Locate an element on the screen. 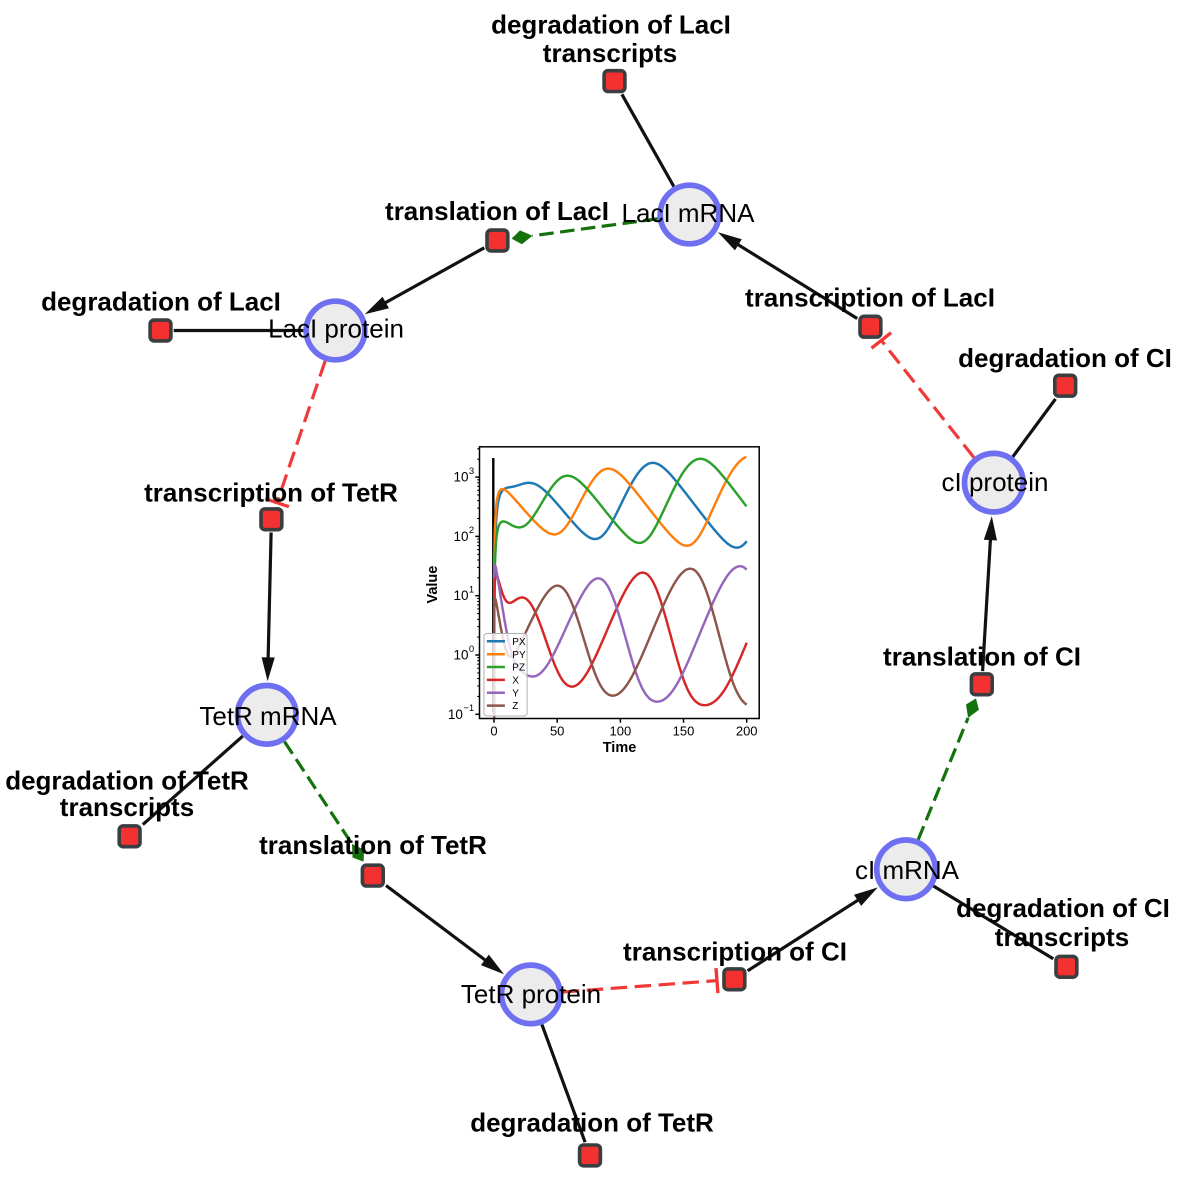  svg-text: Time is located at coordinates (620, 748).